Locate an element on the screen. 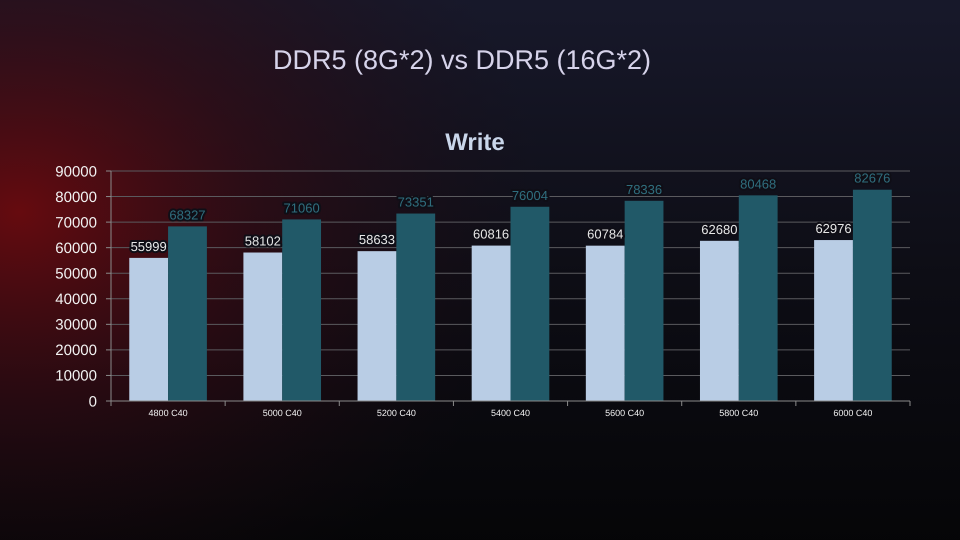 The width and height of the screenshot is (960, 540). y-tick-label: 20000 is located at coordinates (76, 351).